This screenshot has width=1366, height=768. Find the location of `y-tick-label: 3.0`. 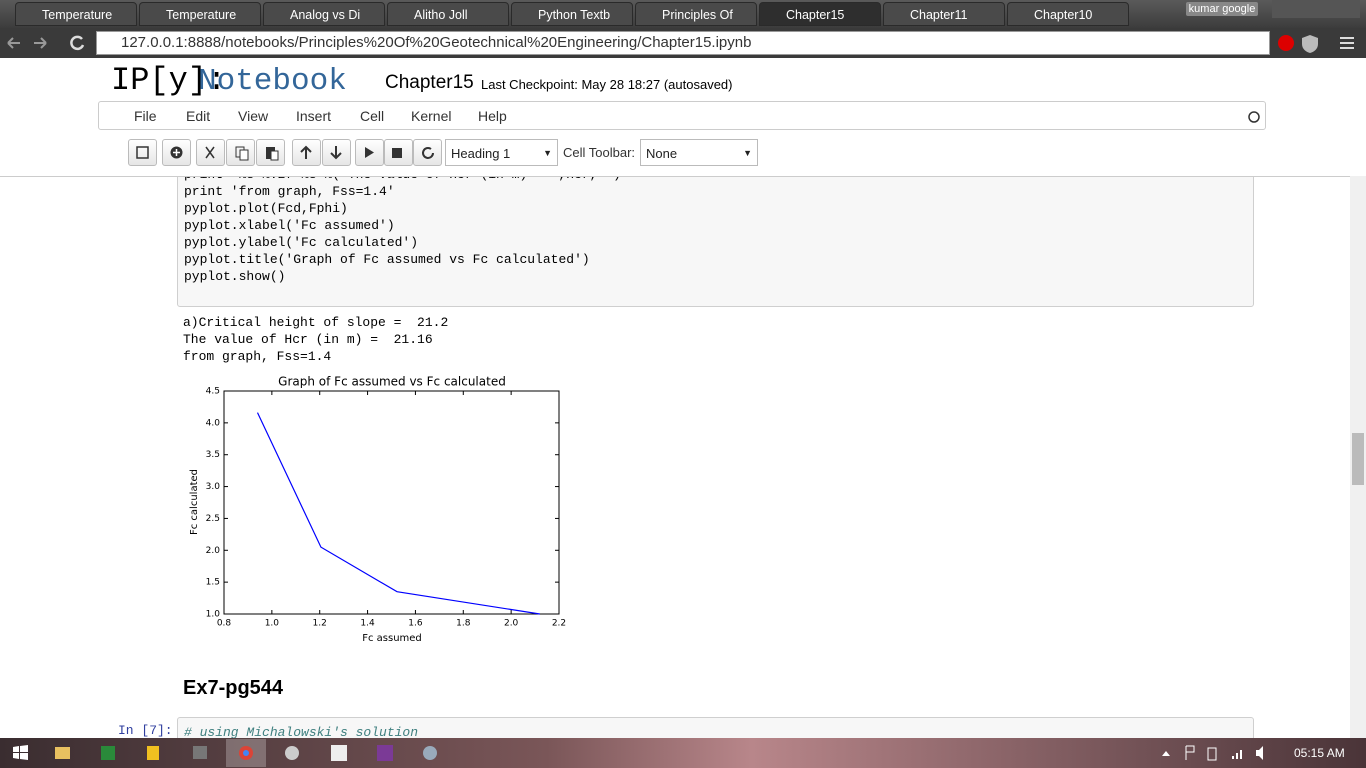

y-tick-label: 3.0 is located at coordinates (213, 487).